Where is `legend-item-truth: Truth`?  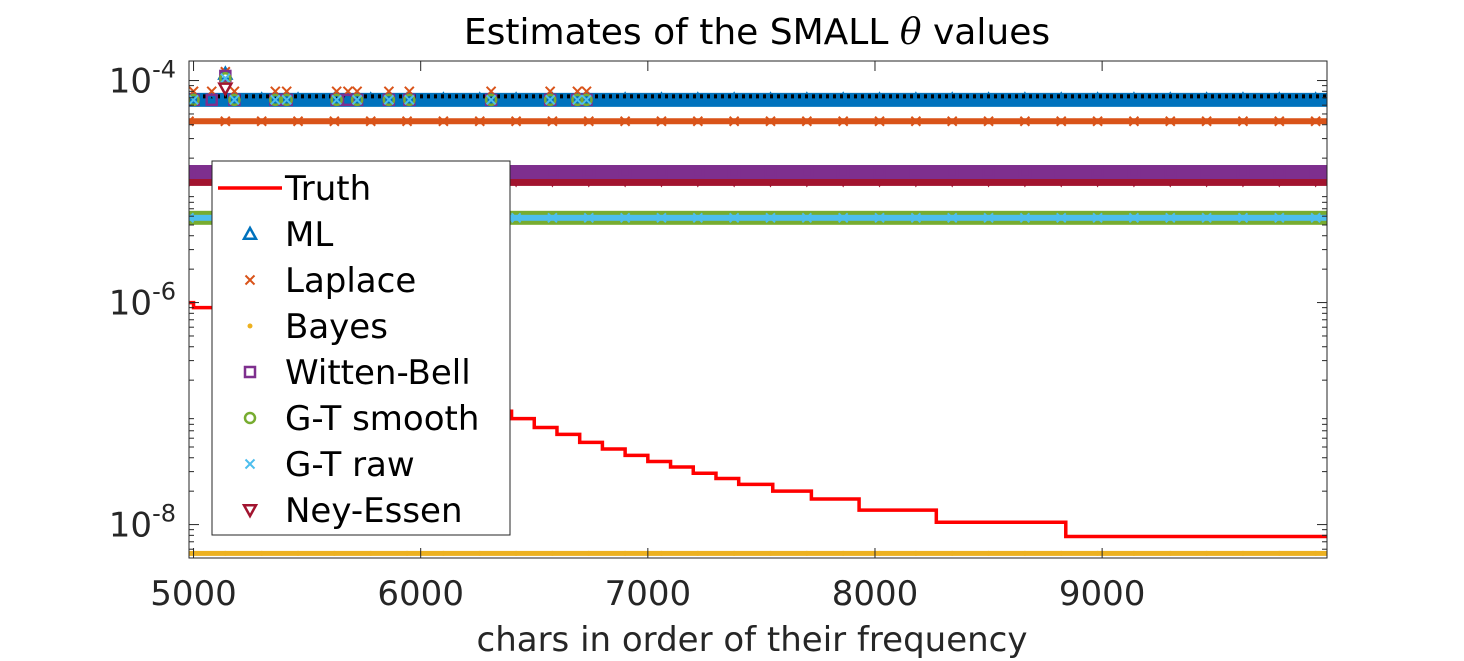 legend-item-truth: Truth is located at coordinates (294, 189).